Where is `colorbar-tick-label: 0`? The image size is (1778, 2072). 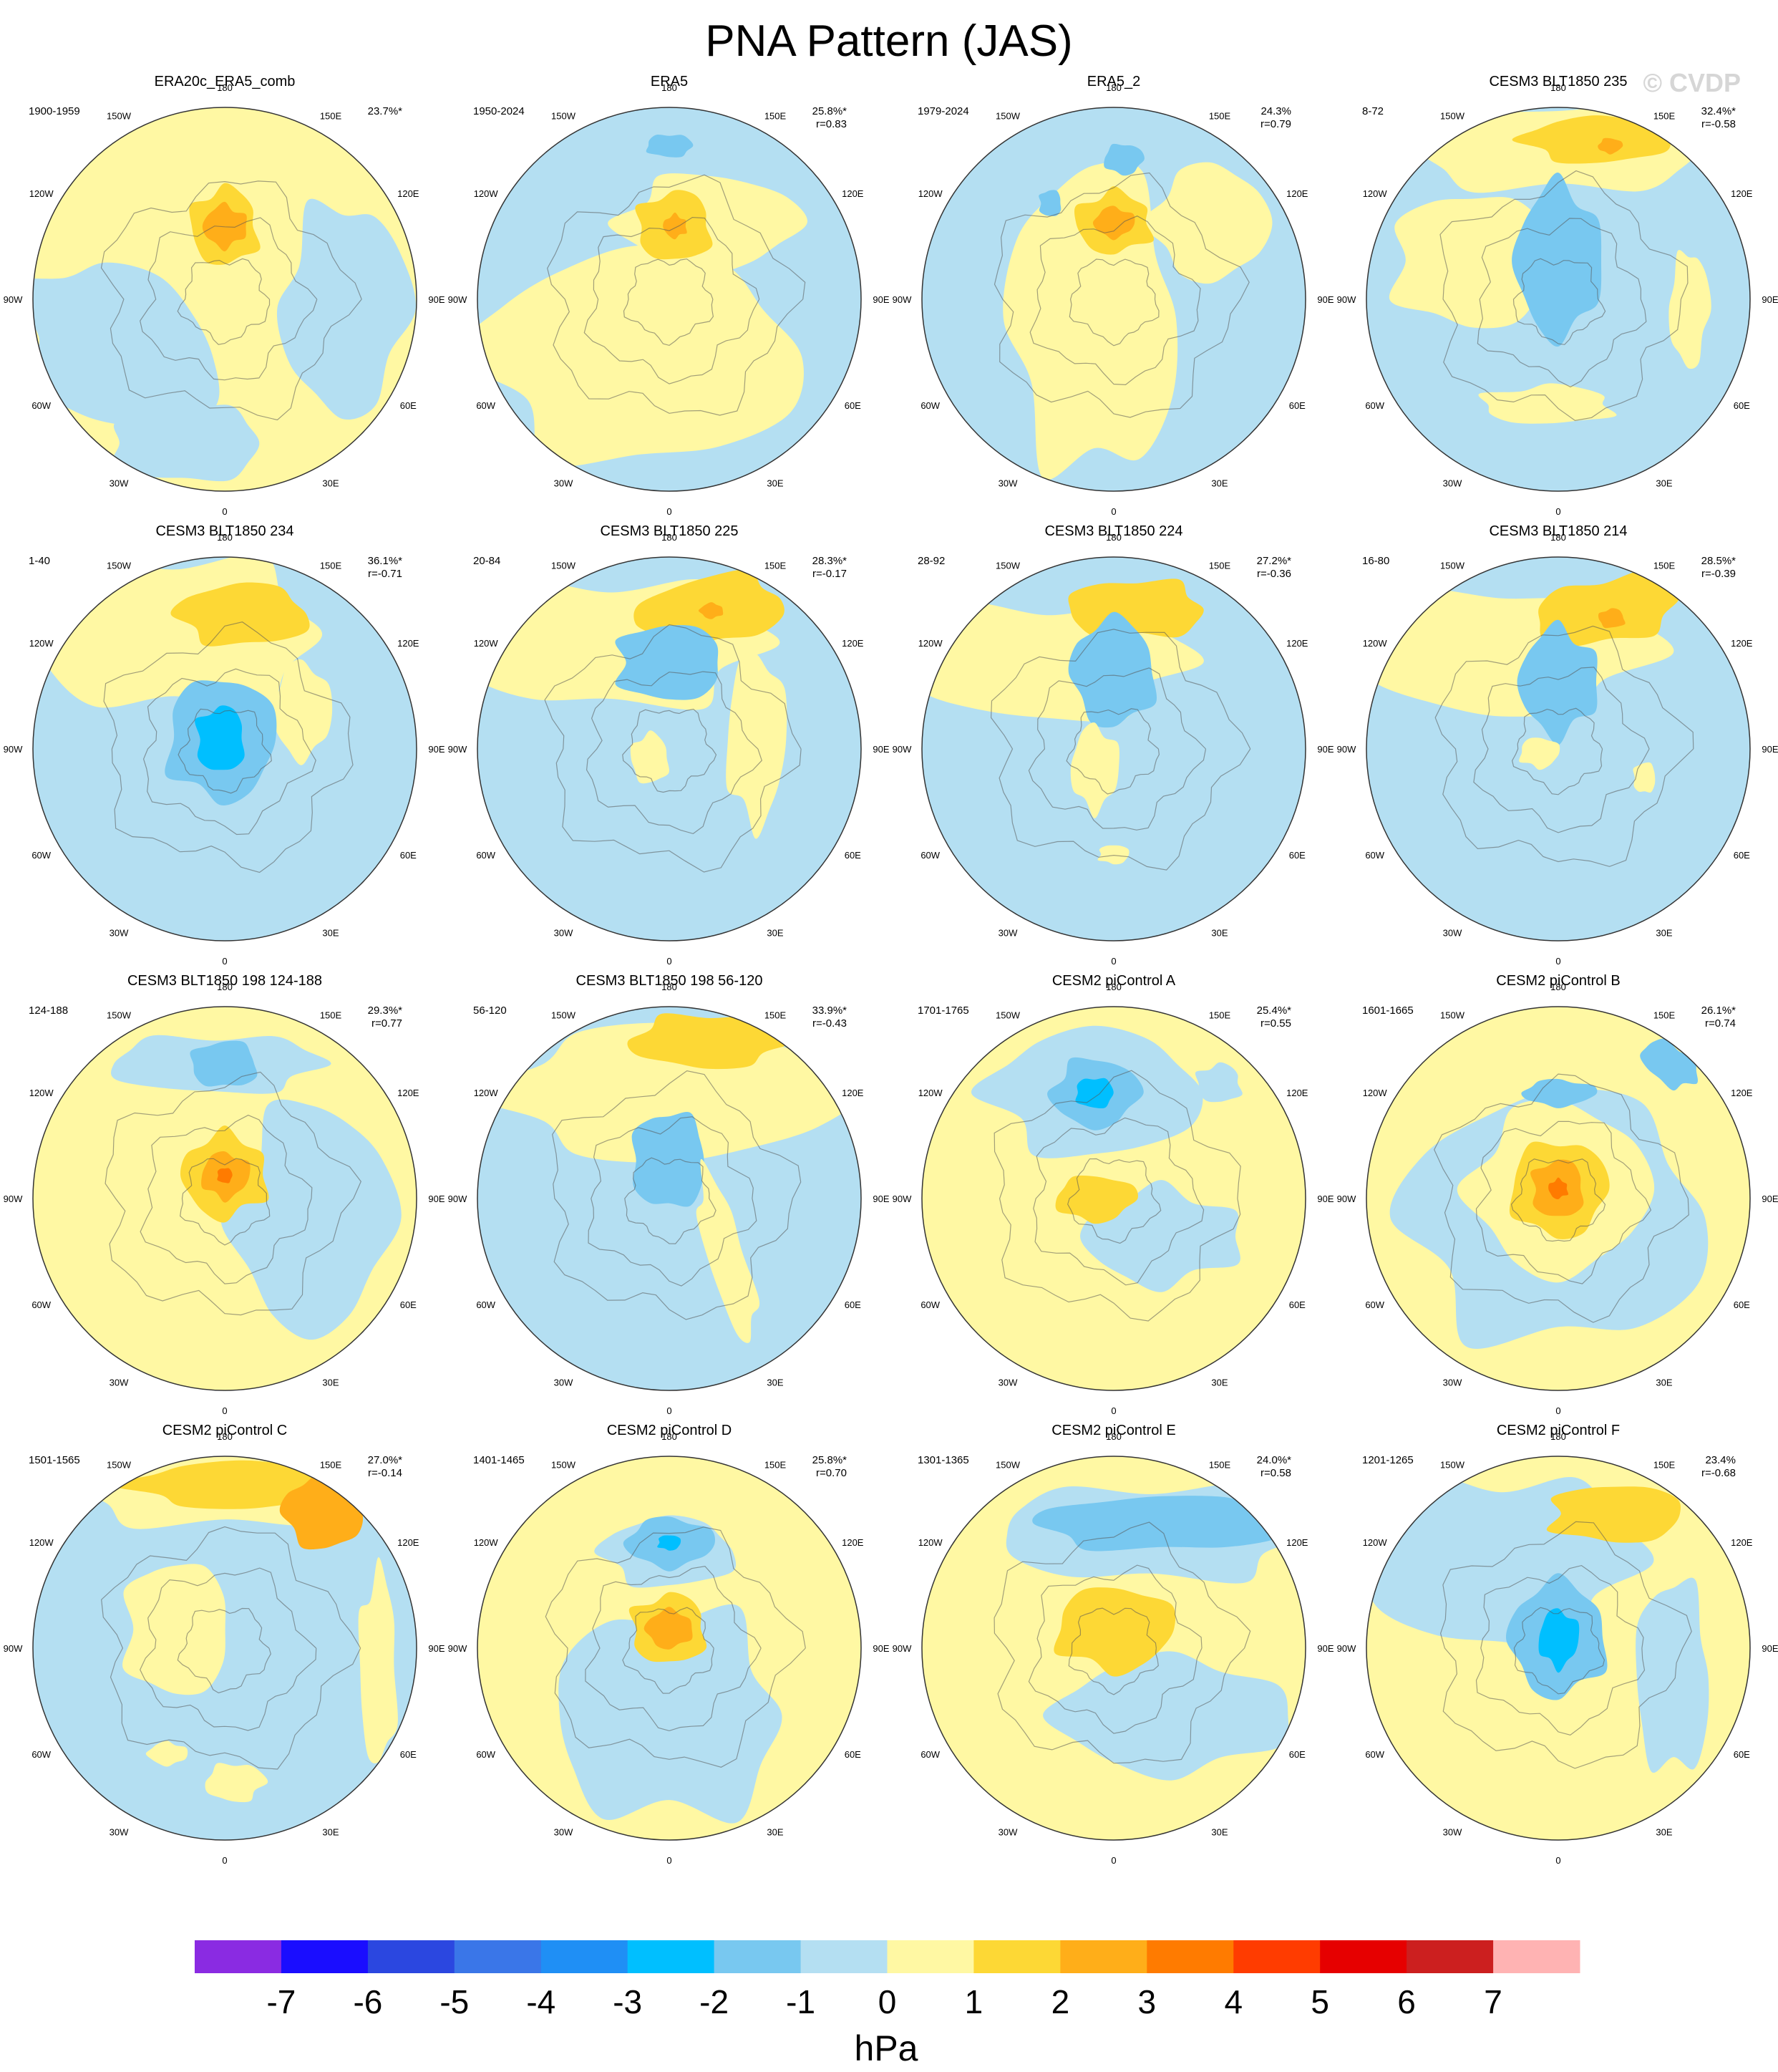 colorbar-tick-label: 0 is located at coordinates (887, 2001).